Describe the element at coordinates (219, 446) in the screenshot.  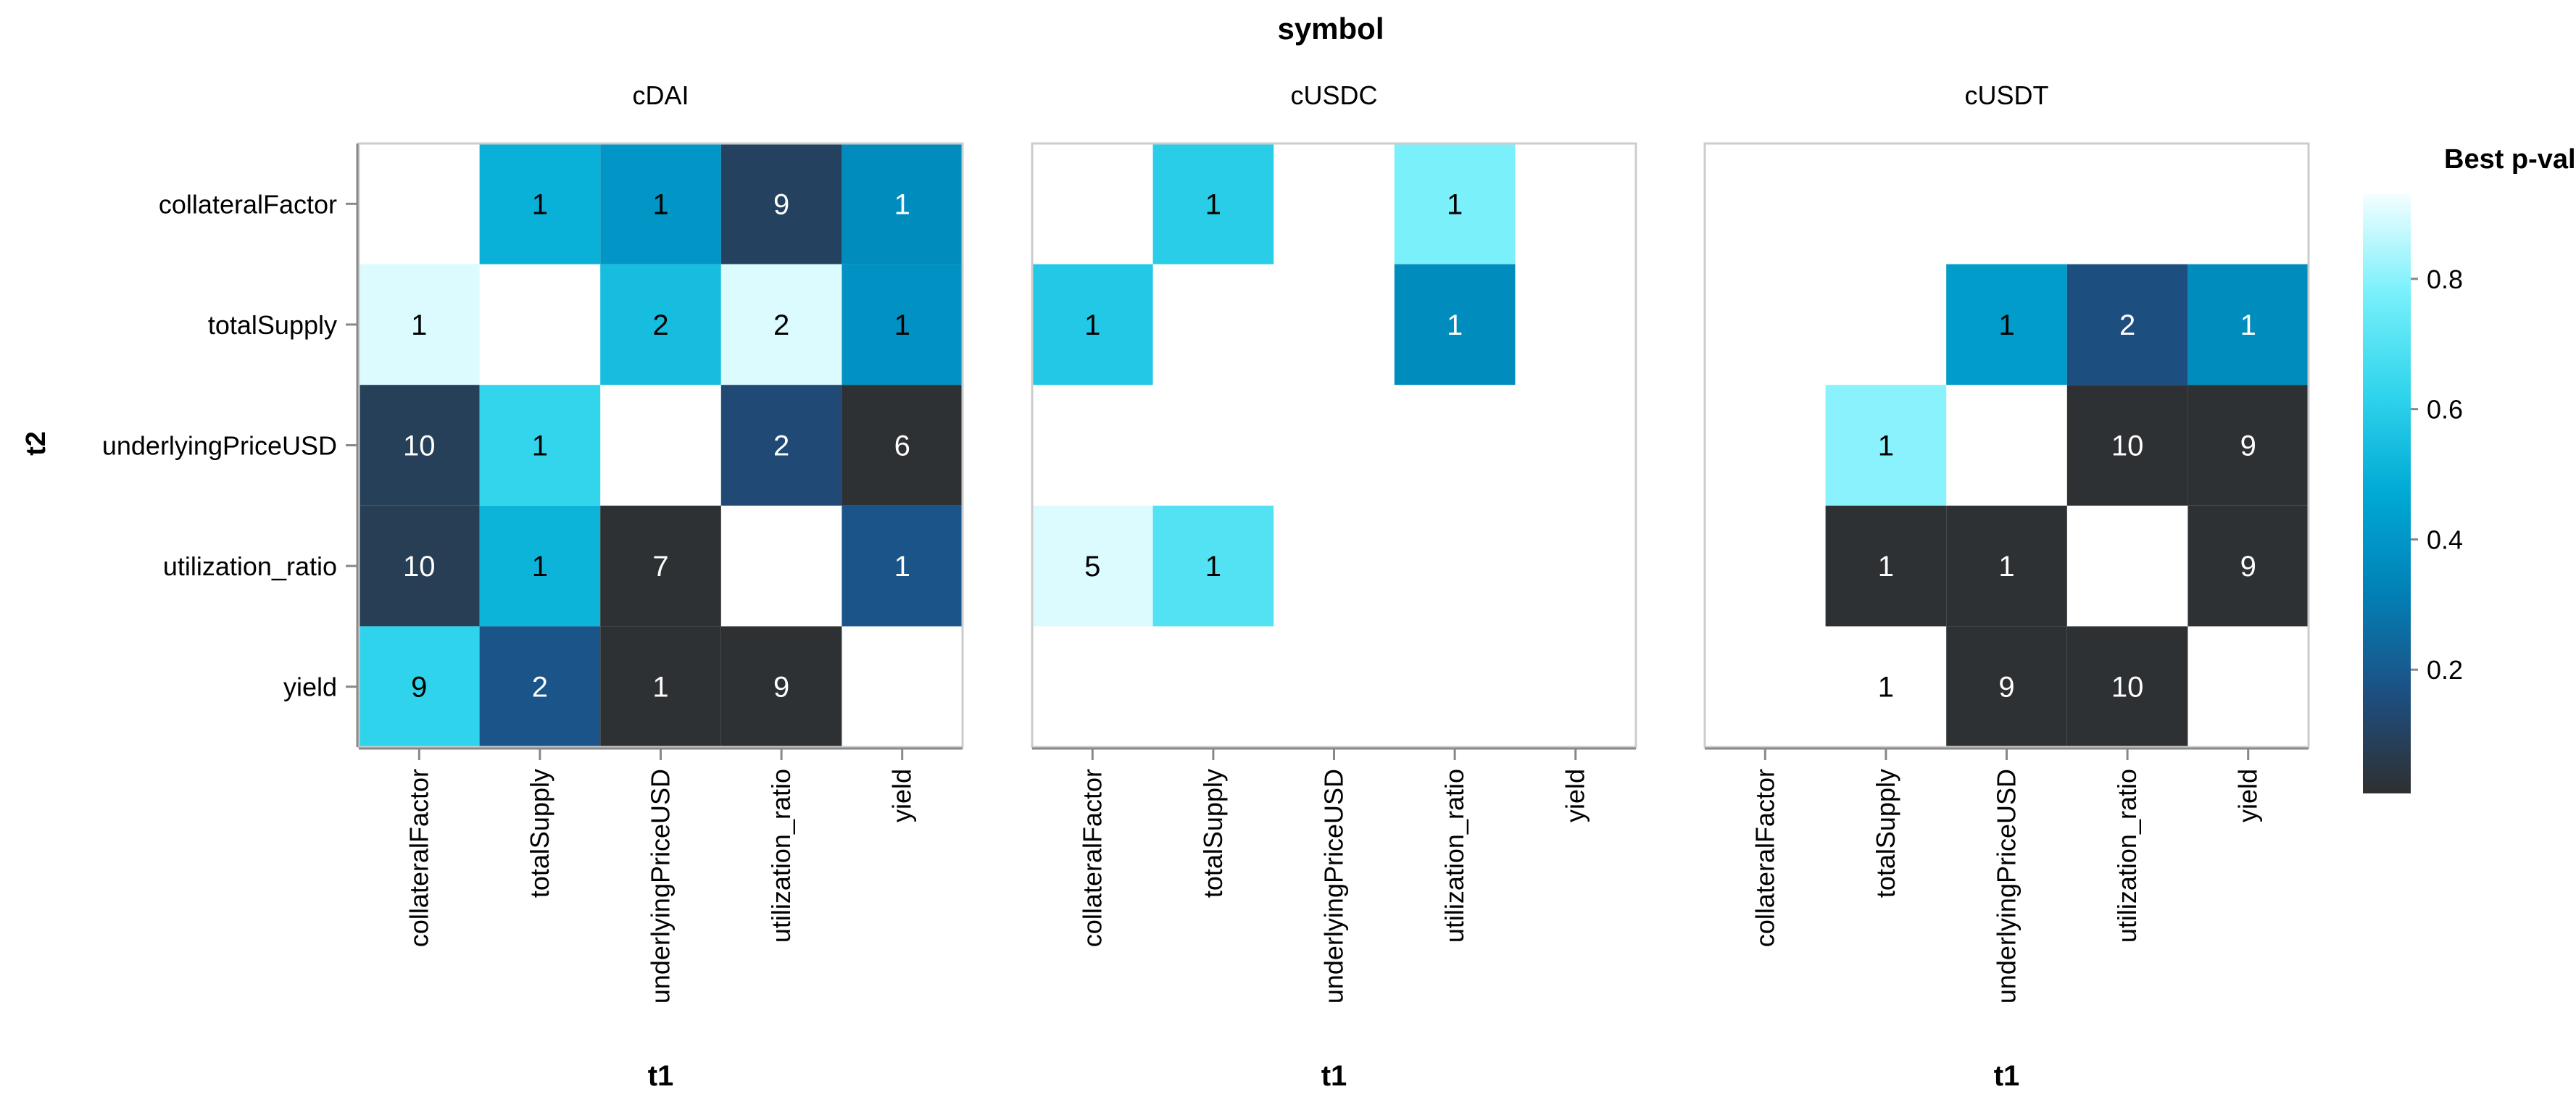
I see `y-tick-label: underlyingPriceUSD` at that location.